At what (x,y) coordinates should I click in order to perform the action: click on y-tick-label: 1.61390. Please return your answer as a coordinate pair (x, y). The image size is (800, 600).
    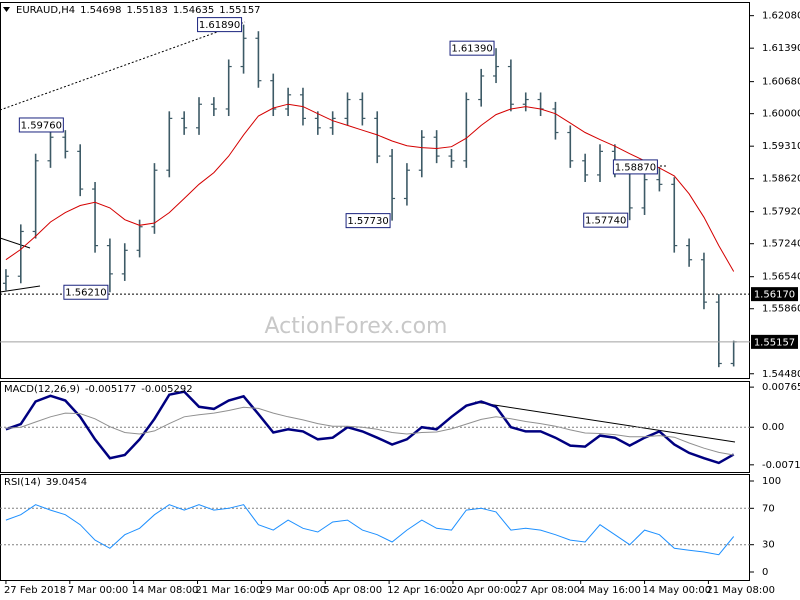
    Looking at the image, I should click on (781, 48).